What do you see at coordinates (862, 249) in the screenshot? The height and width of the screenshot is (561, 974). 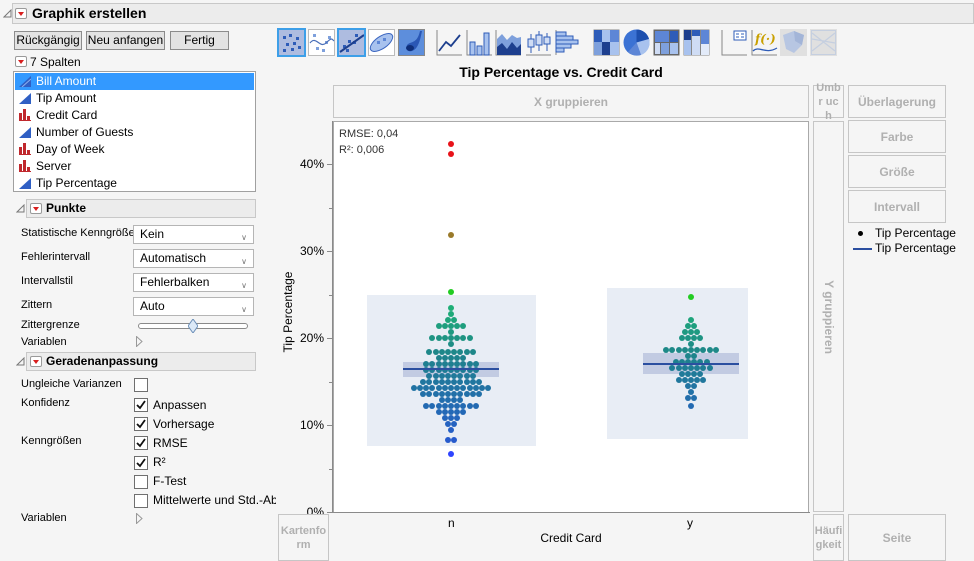 I see `legend-line-icon` at bounding box center [862, 249].